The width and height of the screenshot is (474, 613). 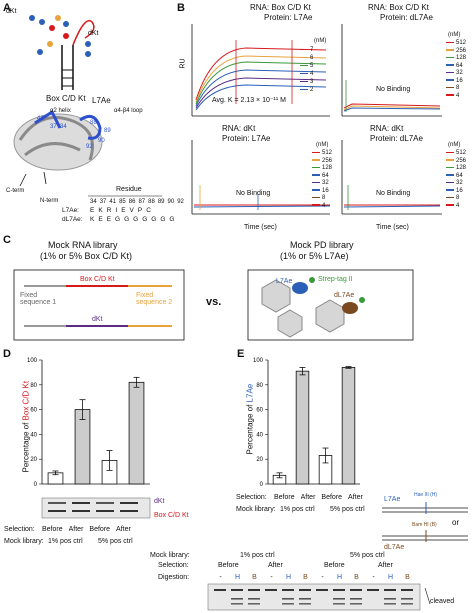 What do you see at coordinates (246, 138) in the screenshot?
I see `spr3-protein-label: Protein: L7Ae` at bounding box center [246, 138].